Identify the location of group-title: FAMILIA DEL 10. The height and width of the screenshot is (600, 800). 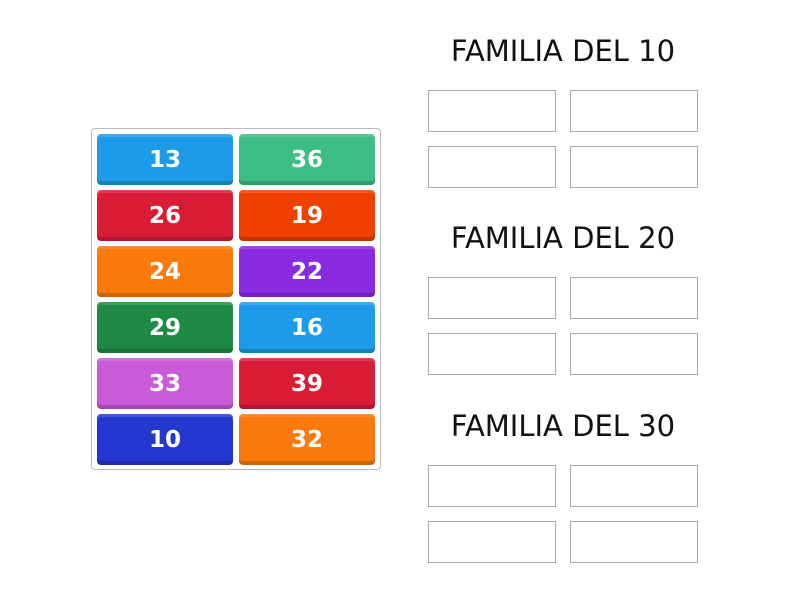
(563, 51).